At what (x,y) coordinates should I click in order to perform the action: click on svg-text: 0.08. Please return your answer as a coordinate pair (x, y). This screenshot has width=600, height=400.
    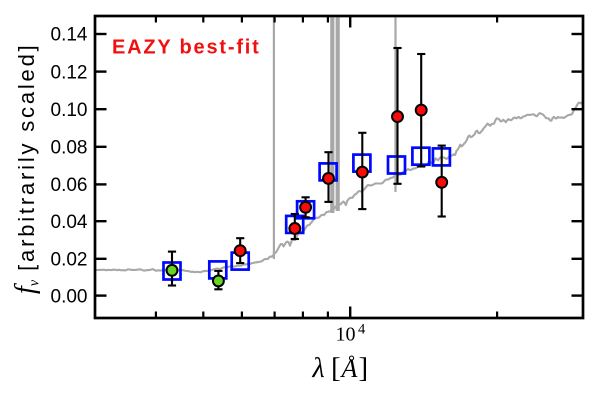
    Looking at the image, I should click on (69, 148).